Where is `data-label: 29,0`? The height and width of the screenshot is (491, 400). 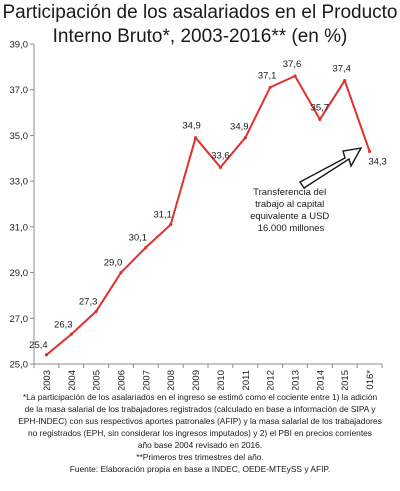 data-label: 29,0 is located at coordinates (113, 263).